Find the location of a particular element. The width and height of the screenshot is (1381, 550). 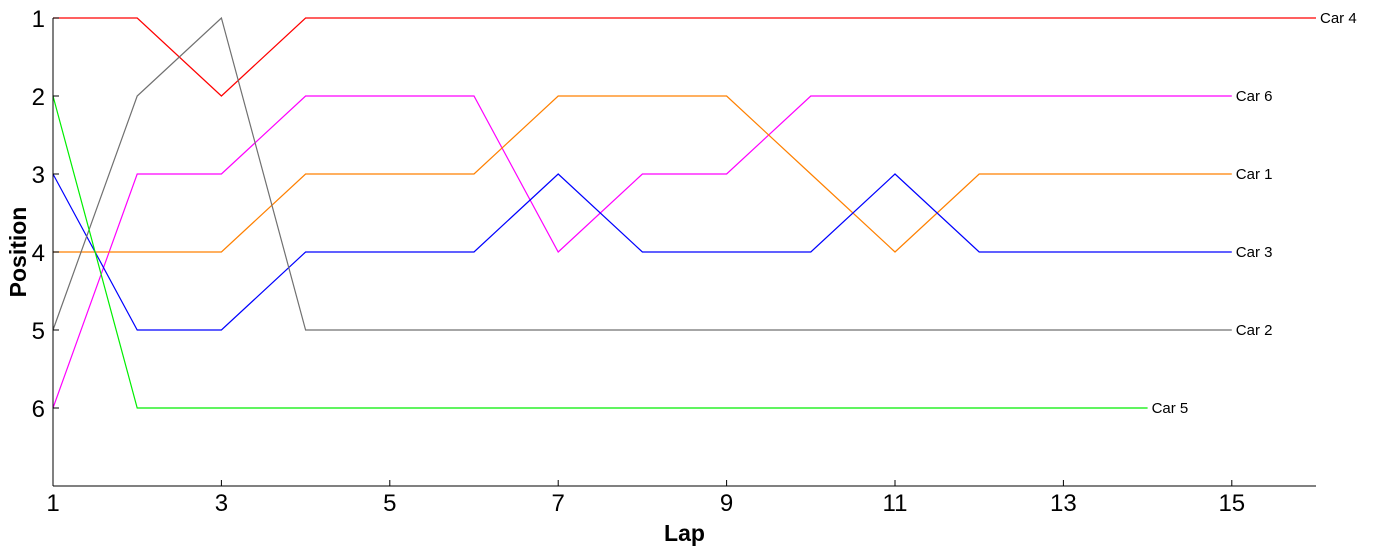

series-label-car-4: Car 4 is located at coordinates (1338, 18).